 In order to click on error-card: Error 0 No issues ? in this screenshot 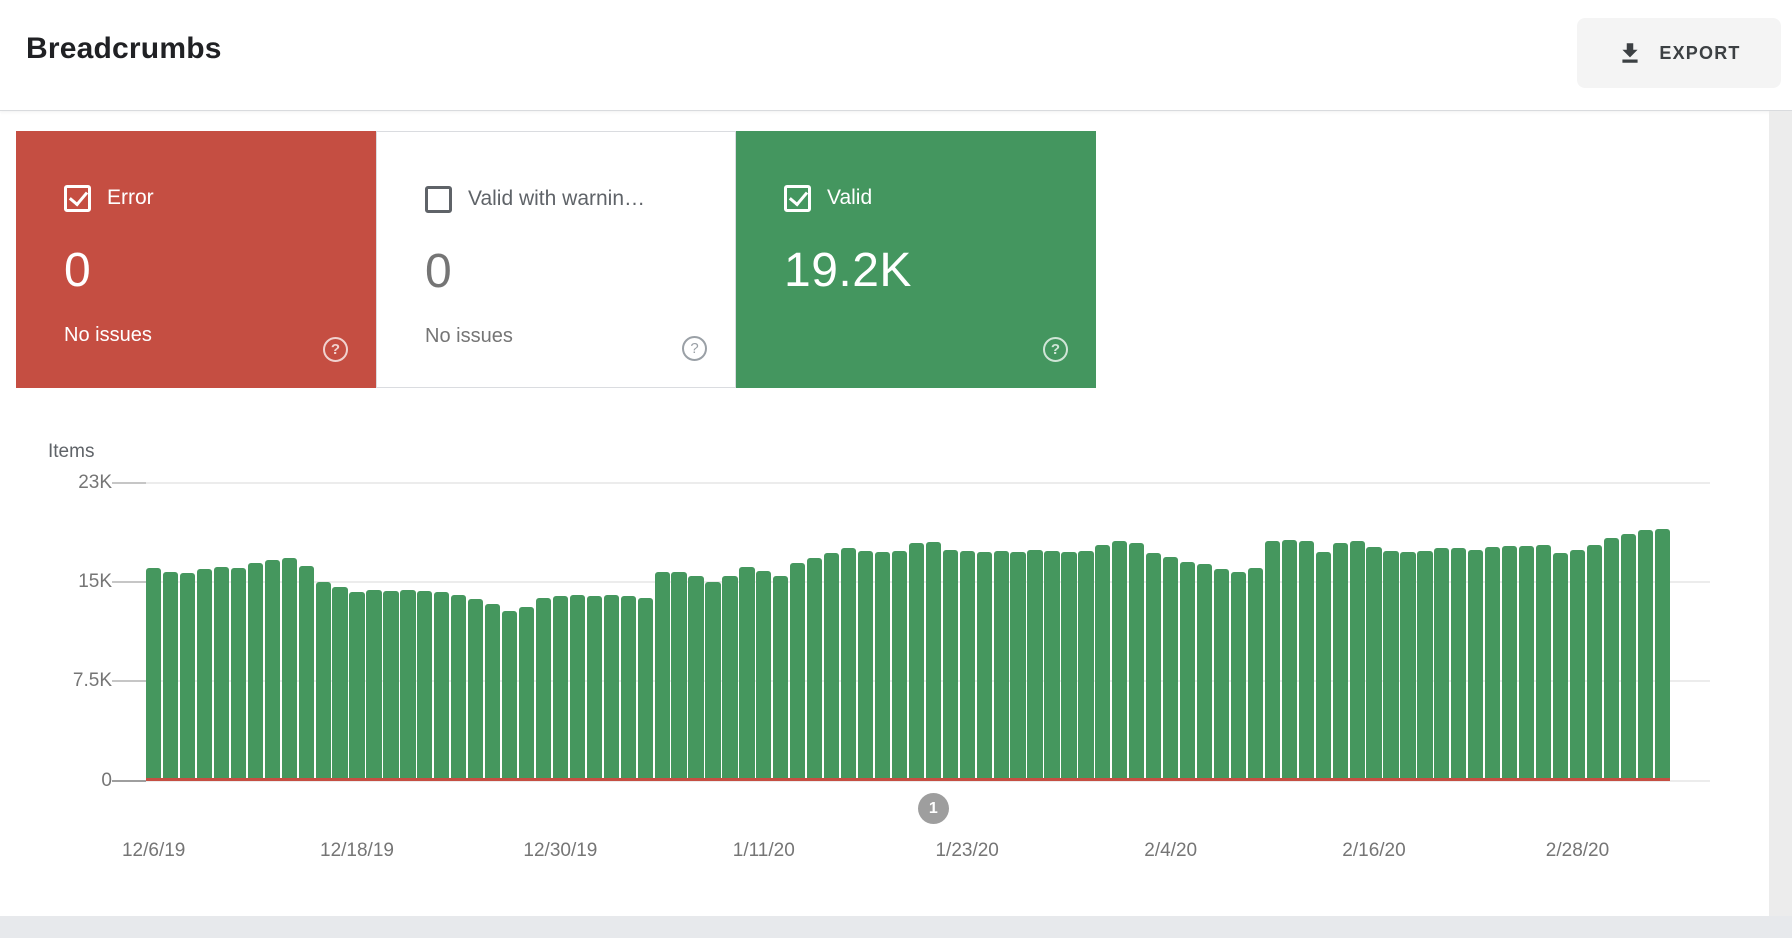, I will do `click(196, 259)`.